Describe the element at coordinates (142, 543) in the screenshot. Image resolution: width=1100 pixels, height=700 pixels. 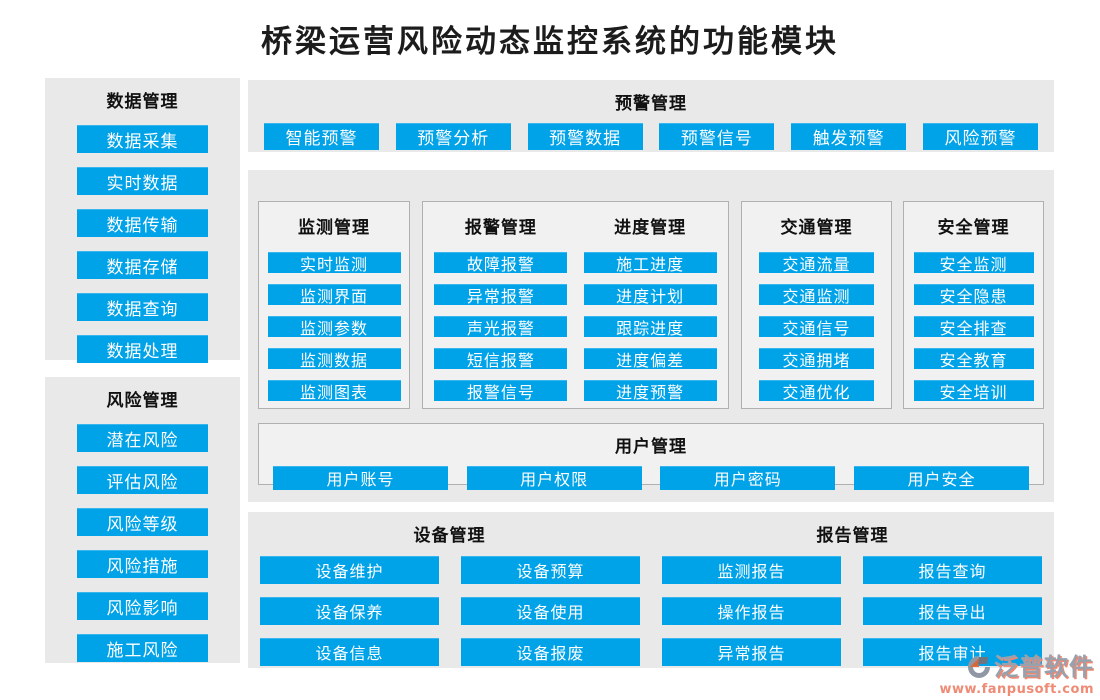
I see `panel-risk-management-buttons: 潜在风险 评估风险 风险等级 风险措施 风险影响 施工风险` at that location.